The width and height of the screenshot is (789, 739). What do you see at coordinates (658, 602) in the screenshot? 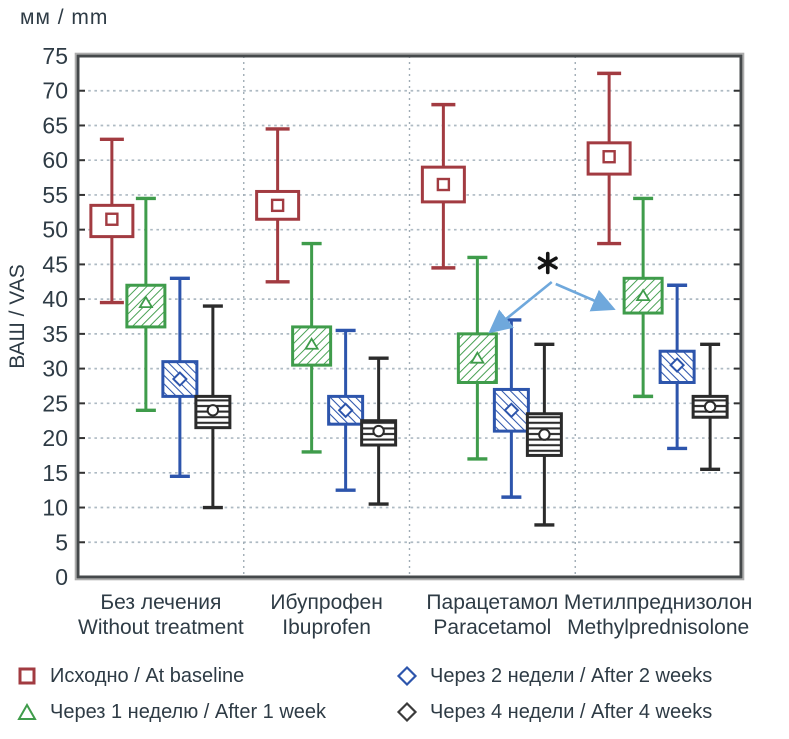
I see `svg-text: Метилпреднизолон` at bounding box center [658, 602].